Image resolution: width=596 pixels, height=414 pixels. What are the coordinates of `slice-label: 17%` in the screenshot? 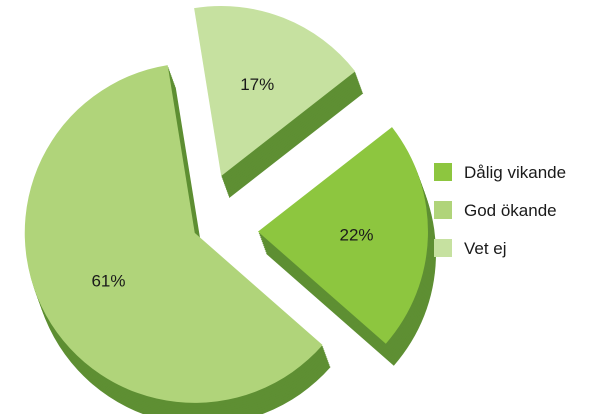 It's located at (257, 84).